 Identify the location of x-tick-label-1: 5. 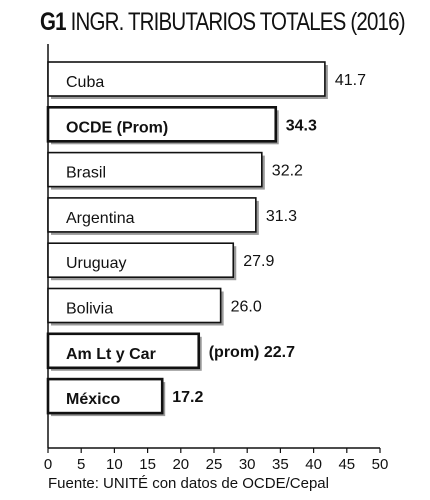
(81, 464).